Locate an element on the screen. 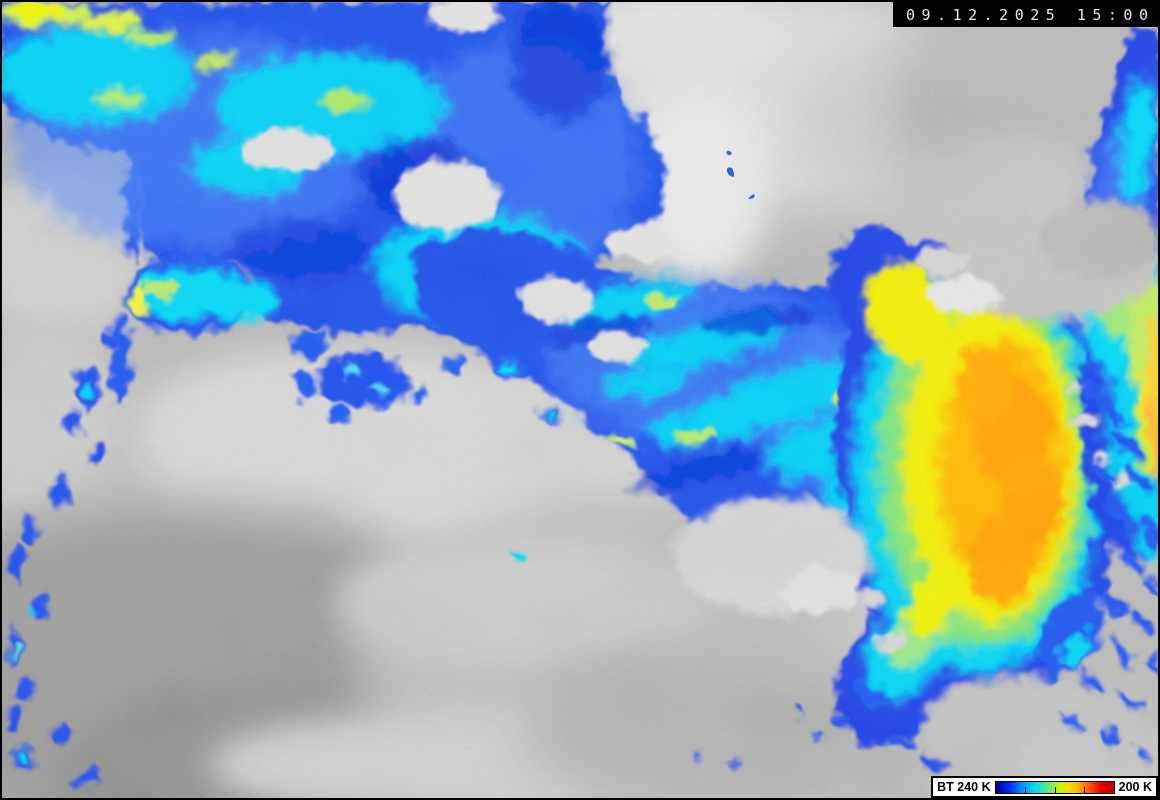 The image size is (1160, 800). legend-bt-max-label: 200 K is located at coordinates (1135, 786).